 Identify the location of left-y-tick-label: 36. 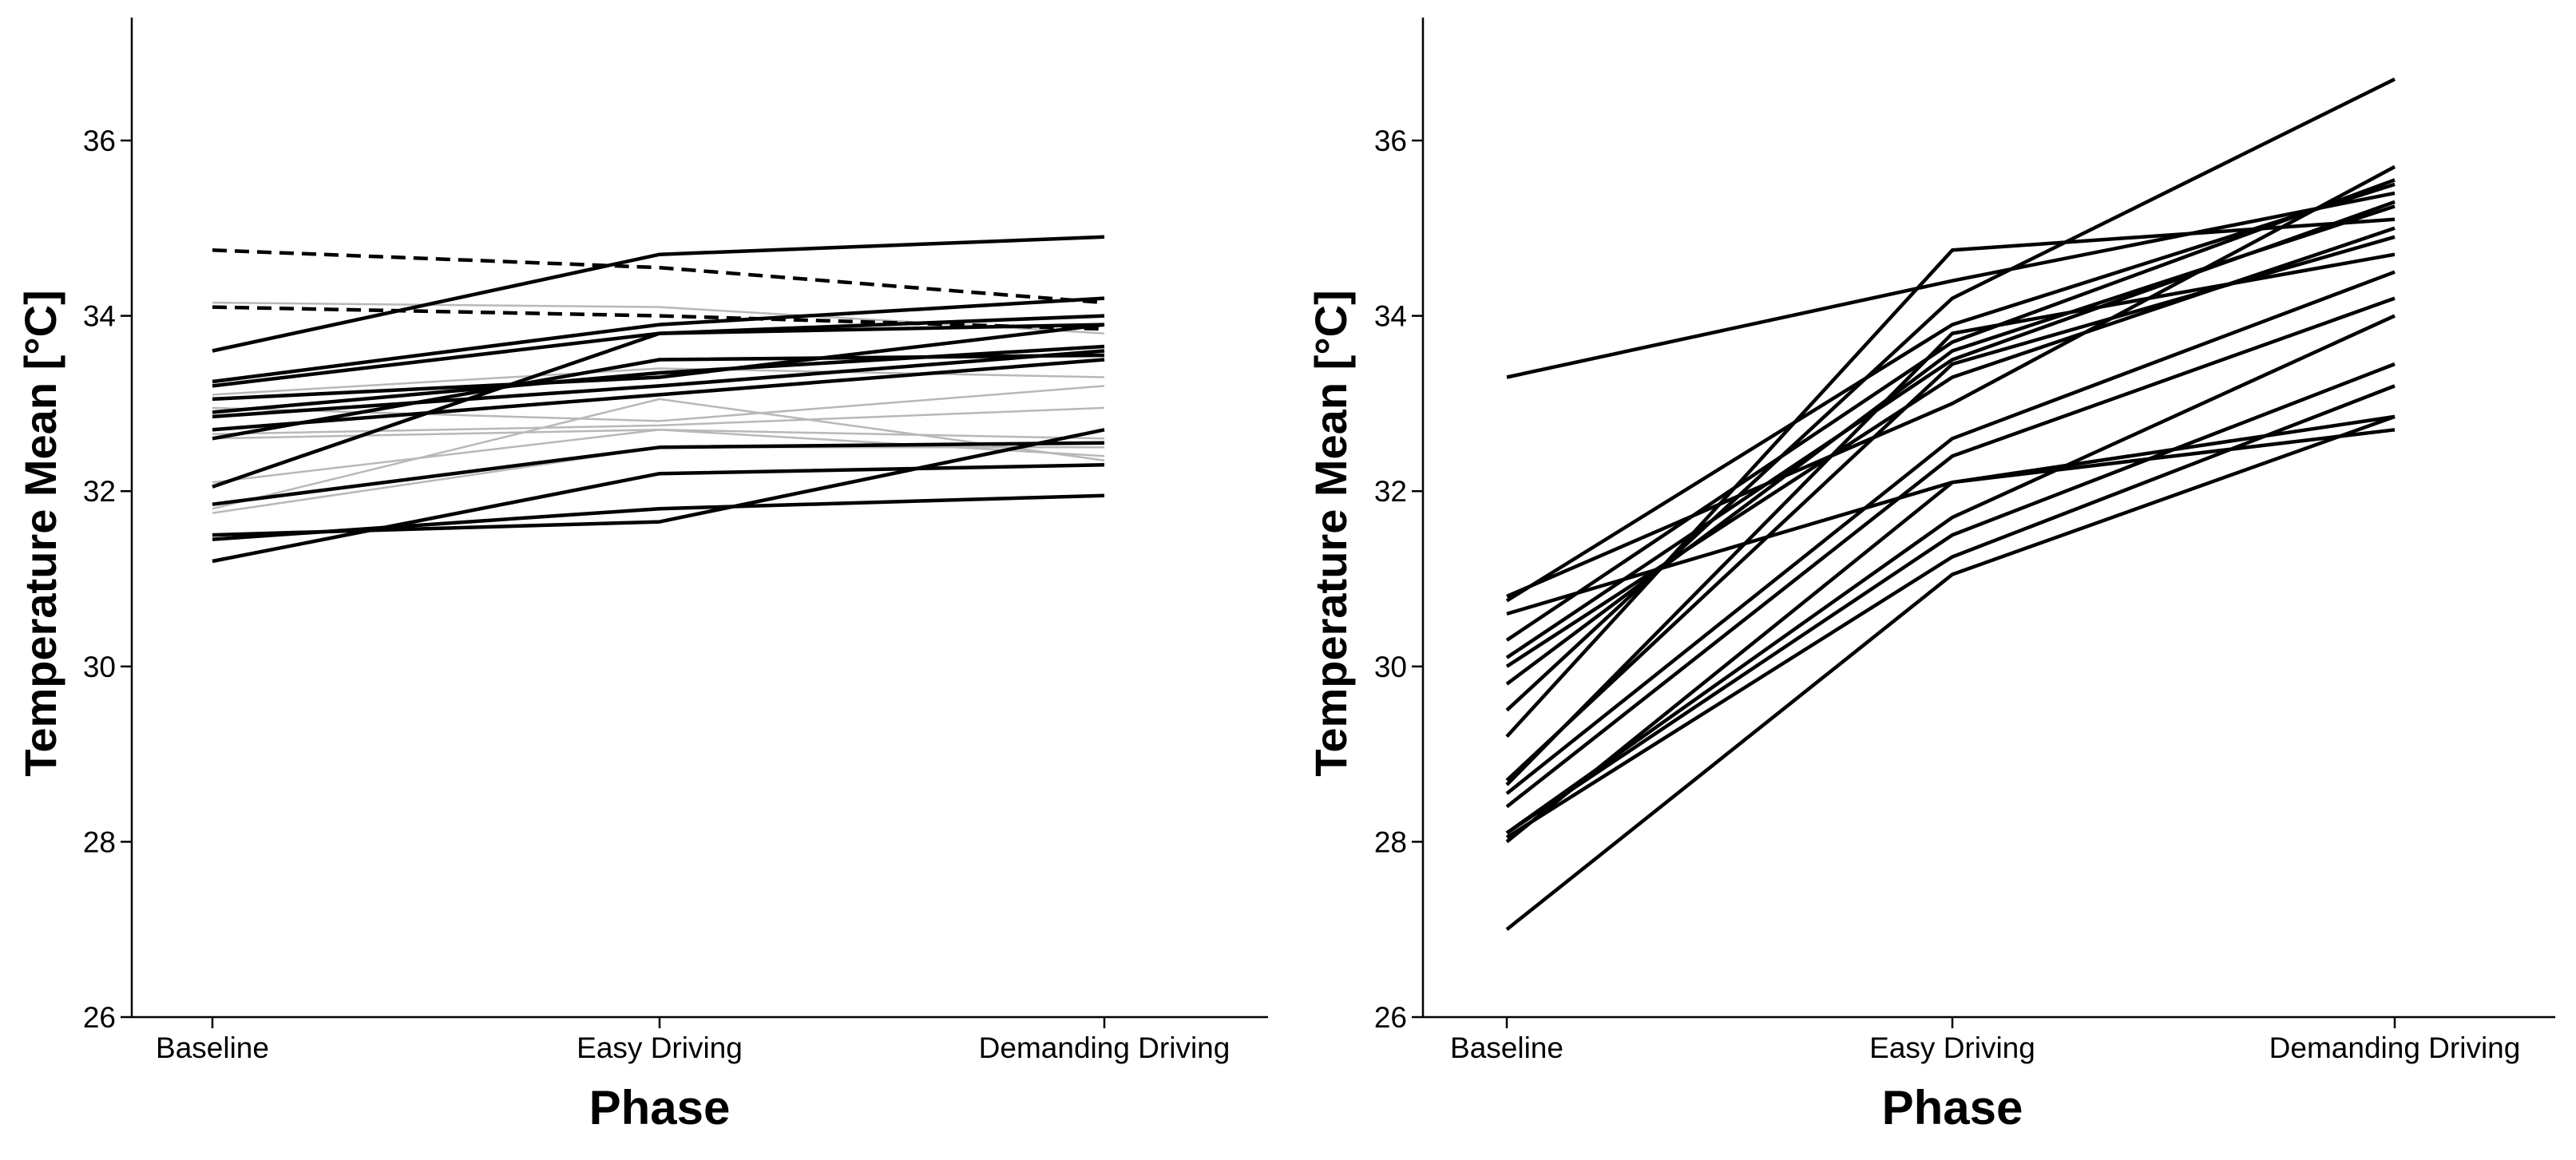
(99, 141).